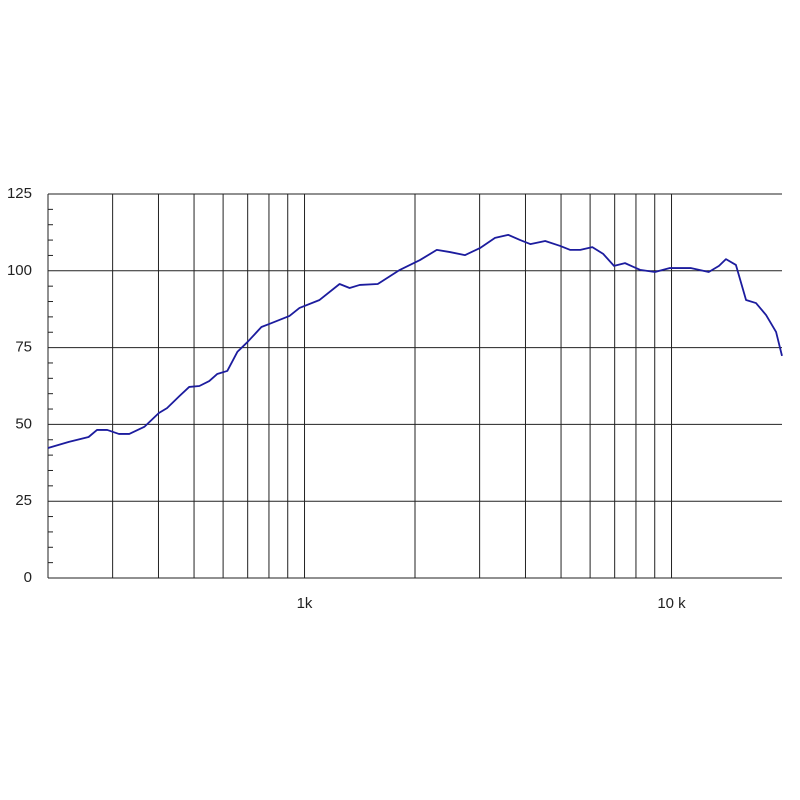 This screenshot has width=800, height=800. I want to click on x-tick-label: 10 k, so click(671, 603).